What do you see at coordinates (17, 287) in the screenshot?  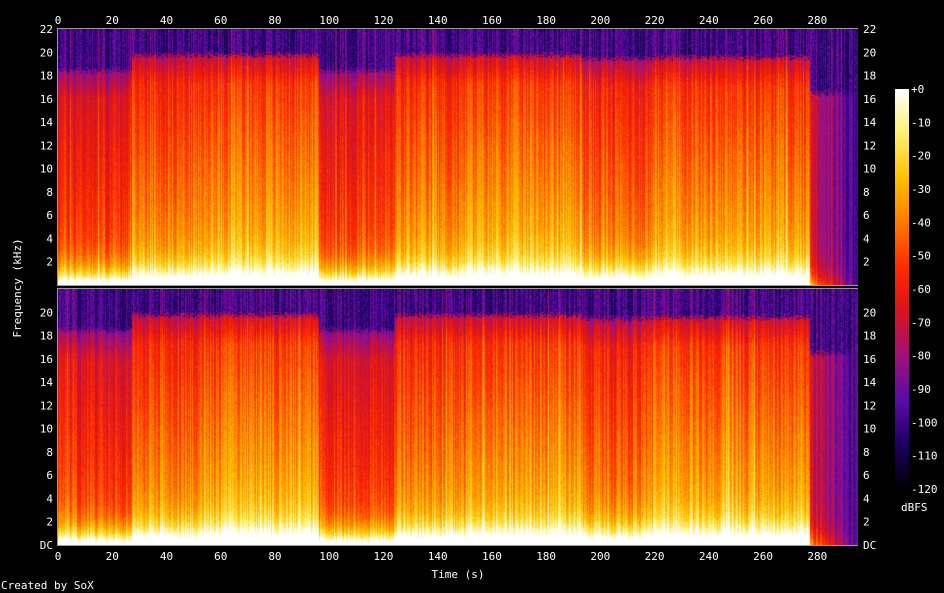 I see `y-axis-label: Frequency (kHz)` at bounding box center [17, 287].